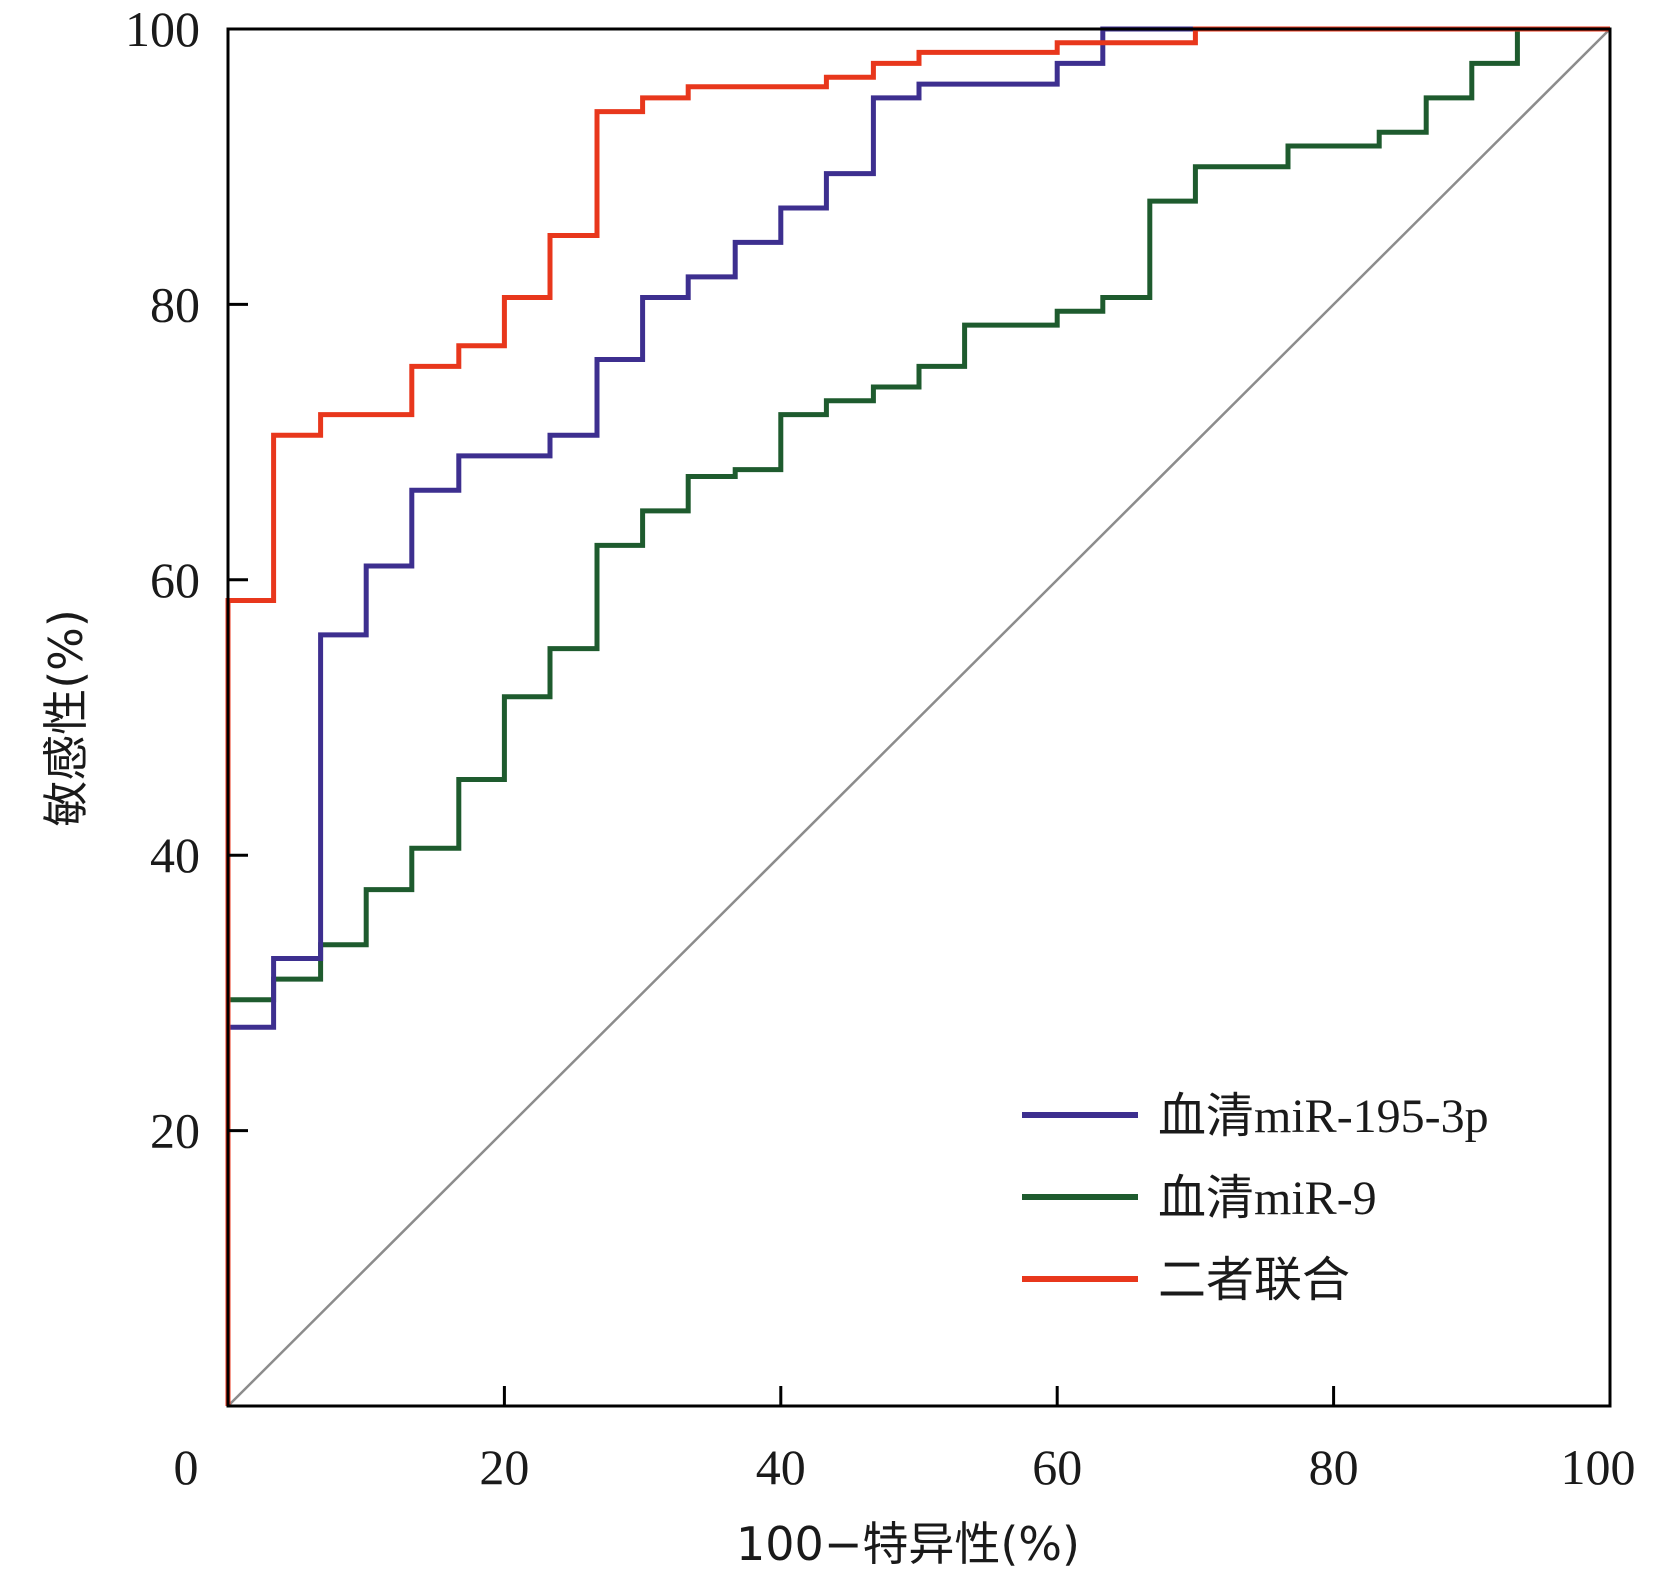  Describe the element at coordinates (175, 304) in the screenshot. I see `y-tick-label: 80` at that location.